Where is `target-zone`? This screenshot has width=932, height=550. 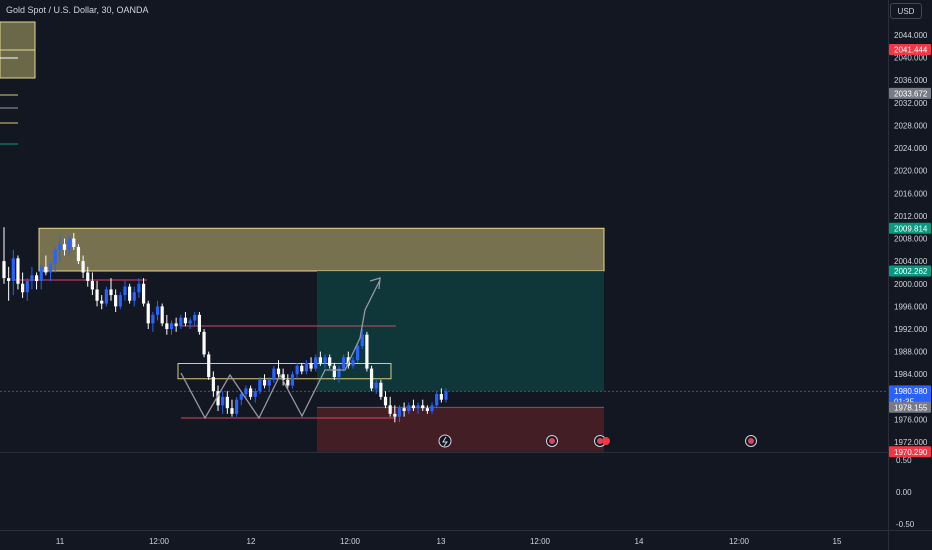
target-zone is located at coordinates (460, 331).